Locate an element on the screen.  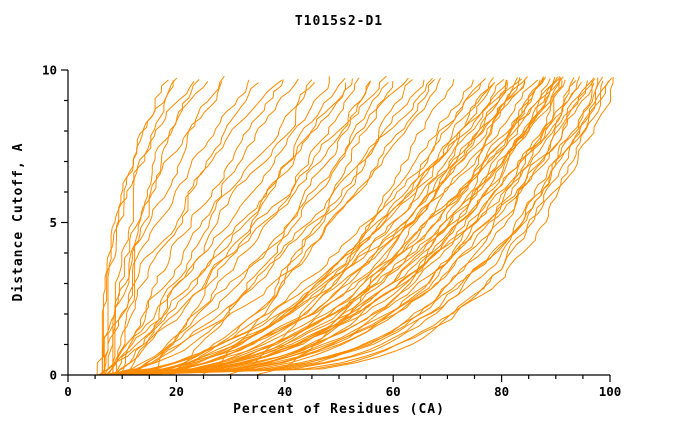
y-tick-label: 10 is located at coordinates (49, 70).